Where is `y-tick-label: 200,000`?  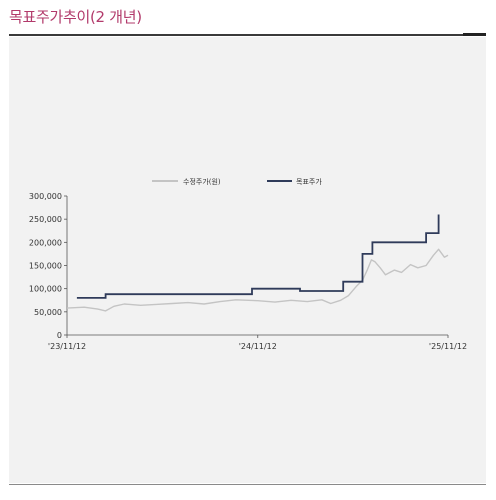 y-tick-label: 200,000 is located at coordinates (45, 242).